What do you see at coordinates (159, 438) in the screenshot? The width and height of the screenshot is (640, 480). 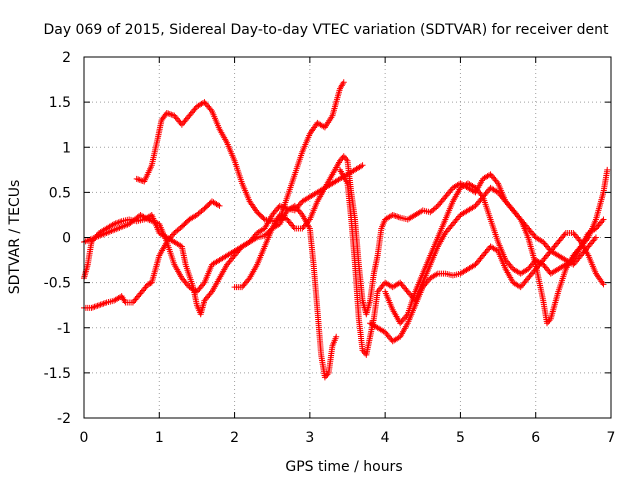 I see `x-tick-label: 1` at bounding box center [159, 438].